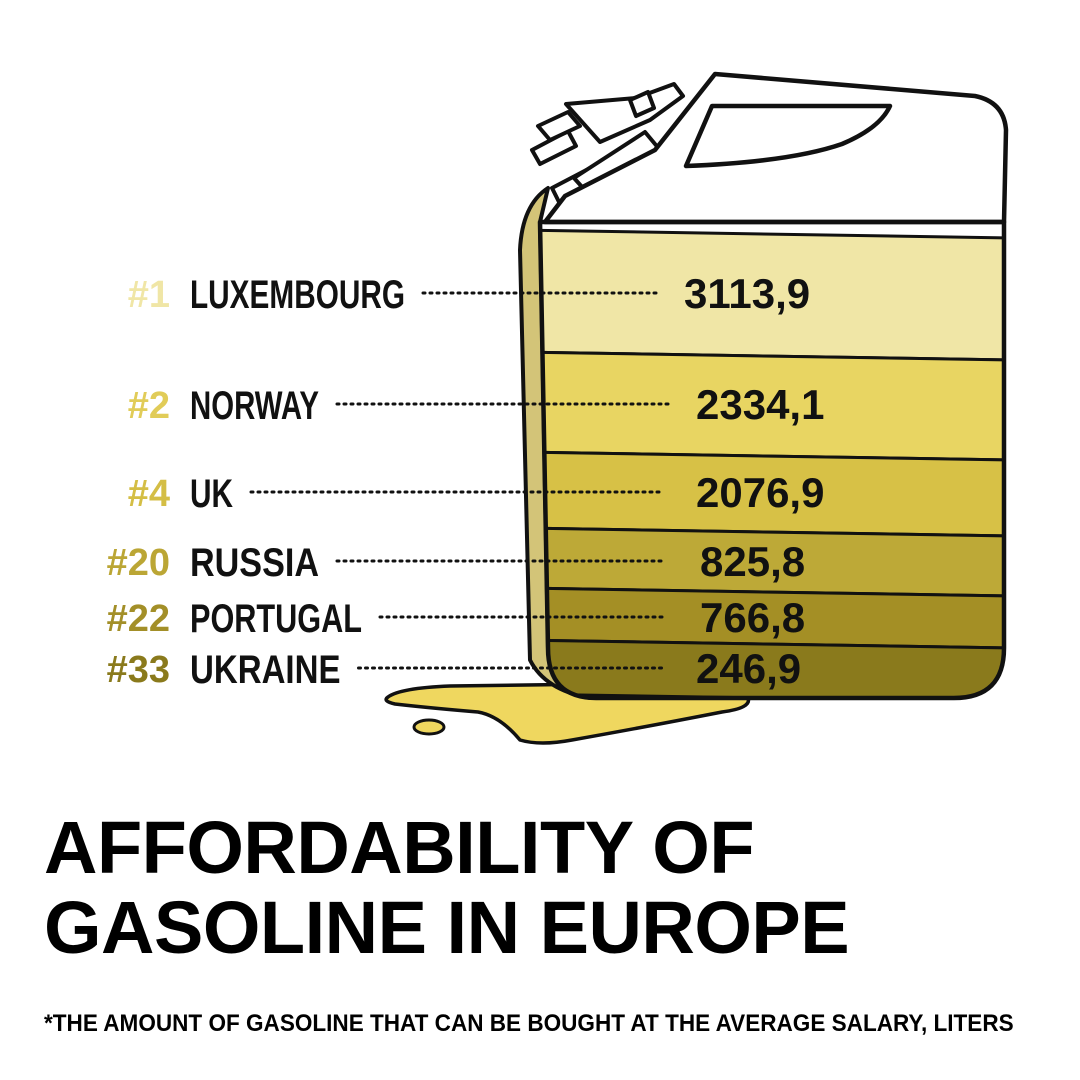 This screenshot has height=1080, width=1080. What do you see at coordinates (788, 136) in the screenshot?
I see `canister-handle-opening` at bounding box center [788, 136].